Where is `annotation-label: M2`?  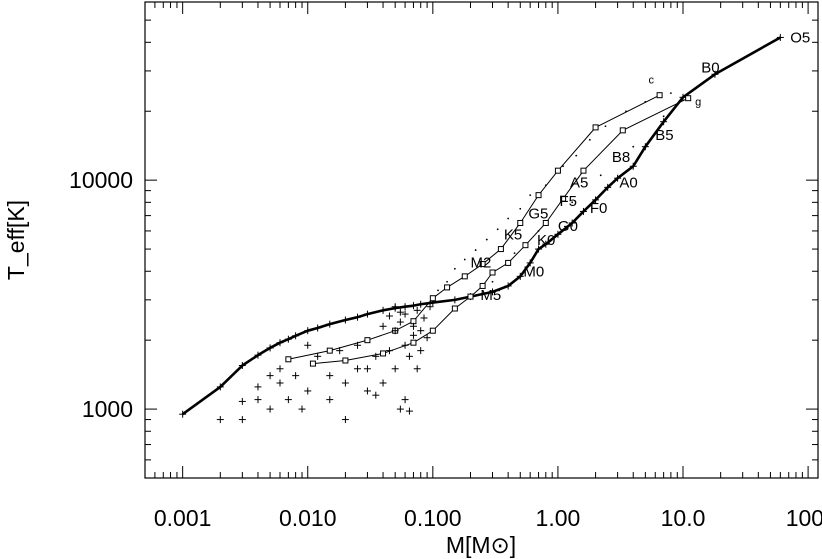 annotation-label: M2 is located at coordinates (480, 263).